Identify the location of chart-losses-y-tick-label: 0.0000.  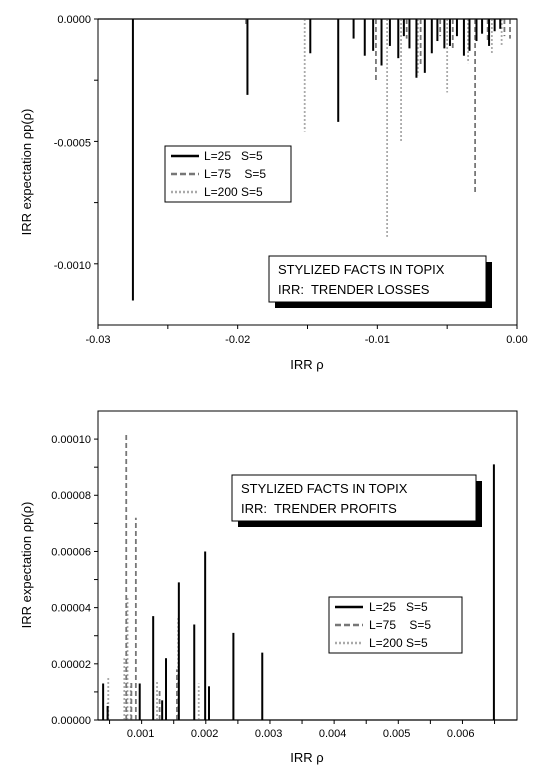
(74, 20).